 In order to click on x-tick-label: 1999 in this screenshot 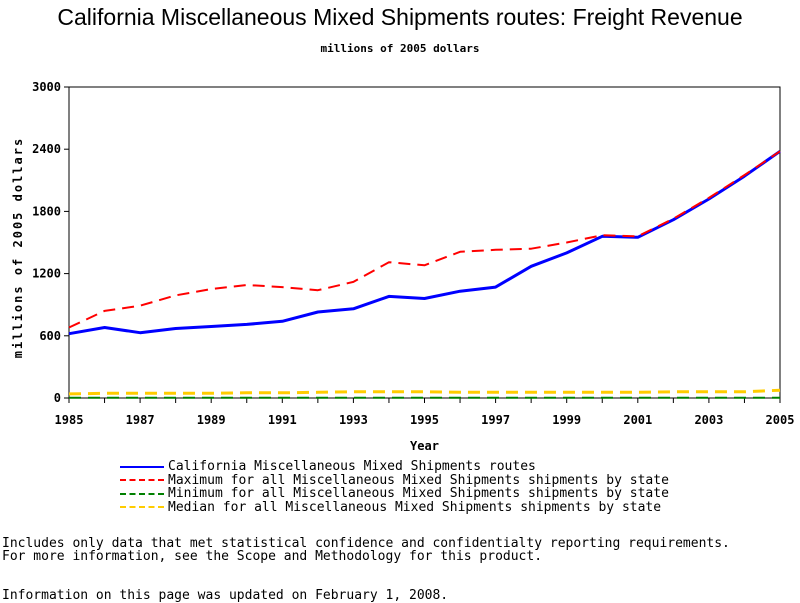, I will do `click(566, 420)`.